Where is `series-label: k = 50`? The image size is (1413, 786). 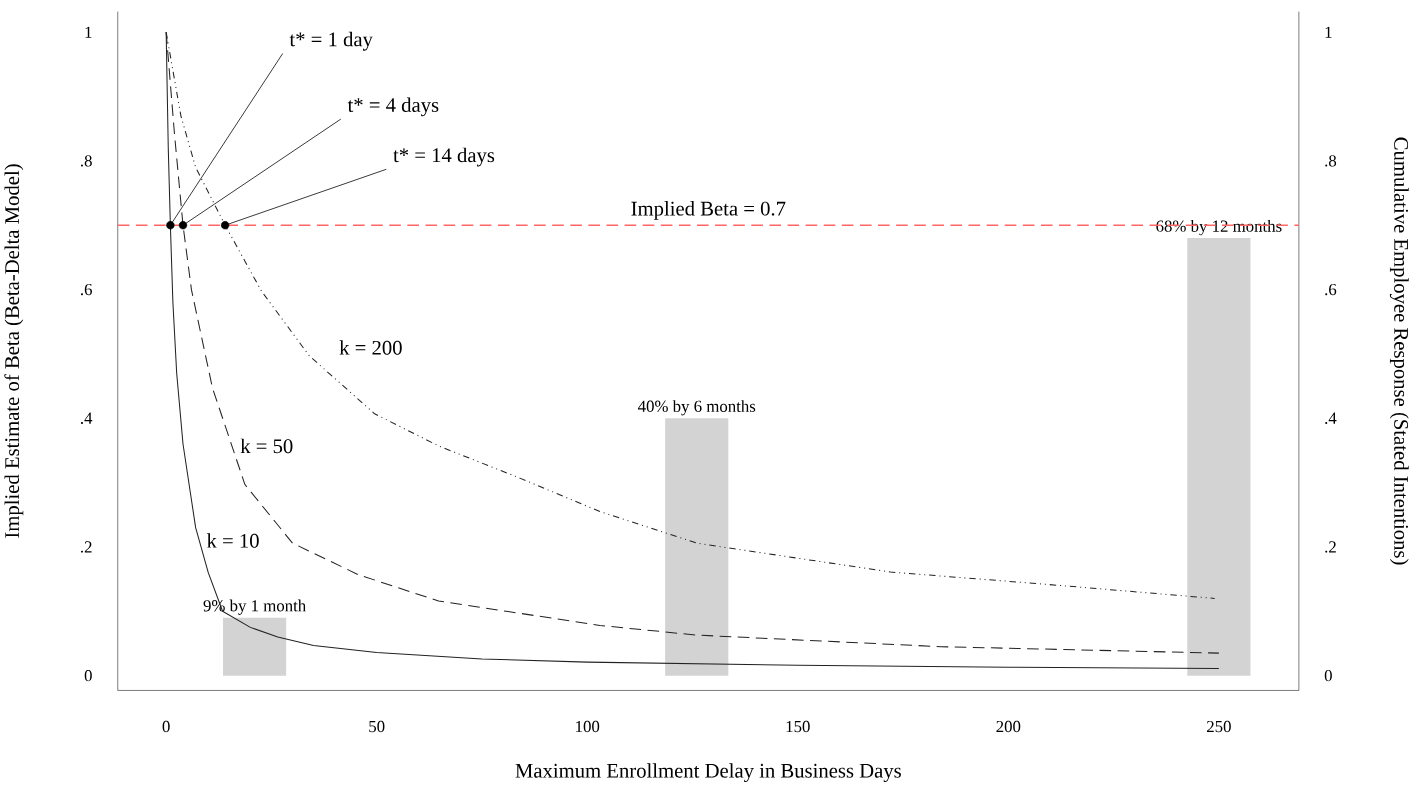 series-label: k = 50 is located at coordinates (266, 446).